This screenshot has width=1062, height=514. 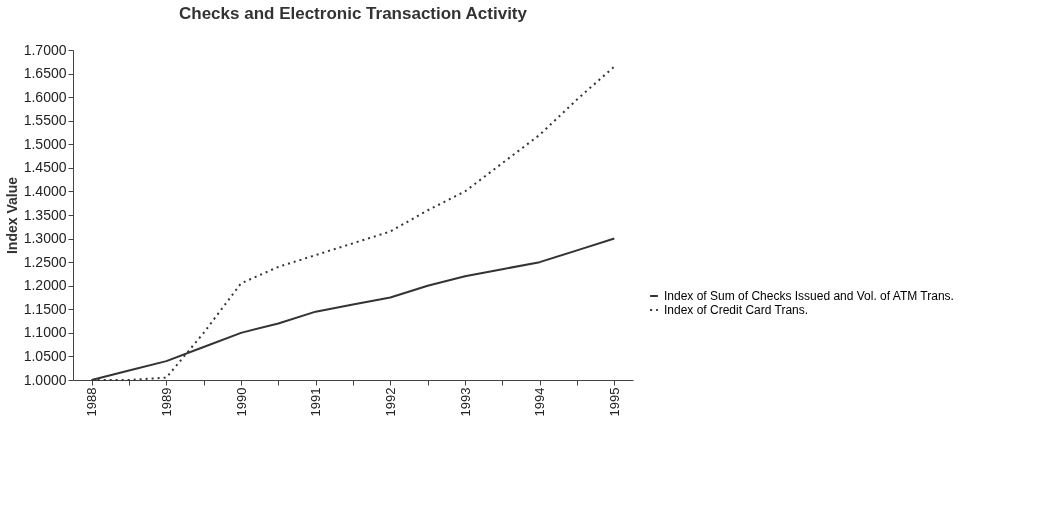 What do you see at coordinates (736, 310) in the screenshot?
I see `legend-label: Index of Credit Card Trans.` at bounding box center [736, 310].